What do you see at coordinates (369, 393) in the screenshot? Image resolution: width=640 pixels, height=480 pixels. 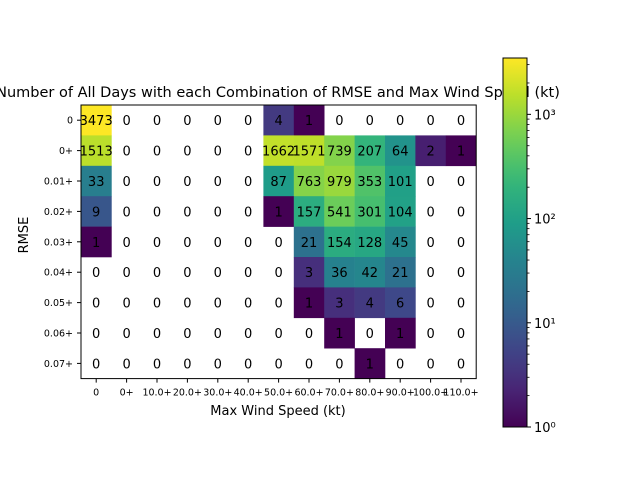 I see `x-tick-label: 80.0+` at bounding box center [369, 393].